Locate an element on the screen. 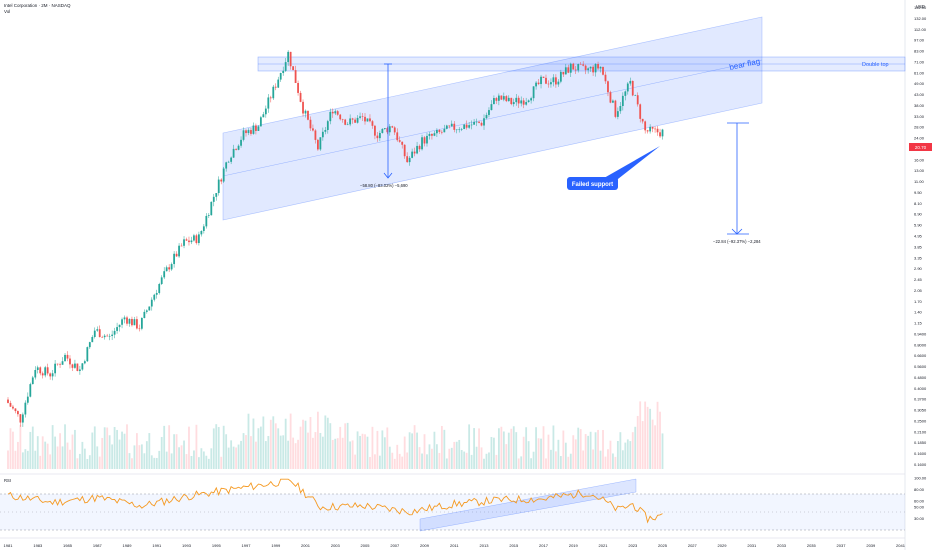 The width and height of the screenshot is (932, 550). rsi-channel is located at coordinates (528, 505).